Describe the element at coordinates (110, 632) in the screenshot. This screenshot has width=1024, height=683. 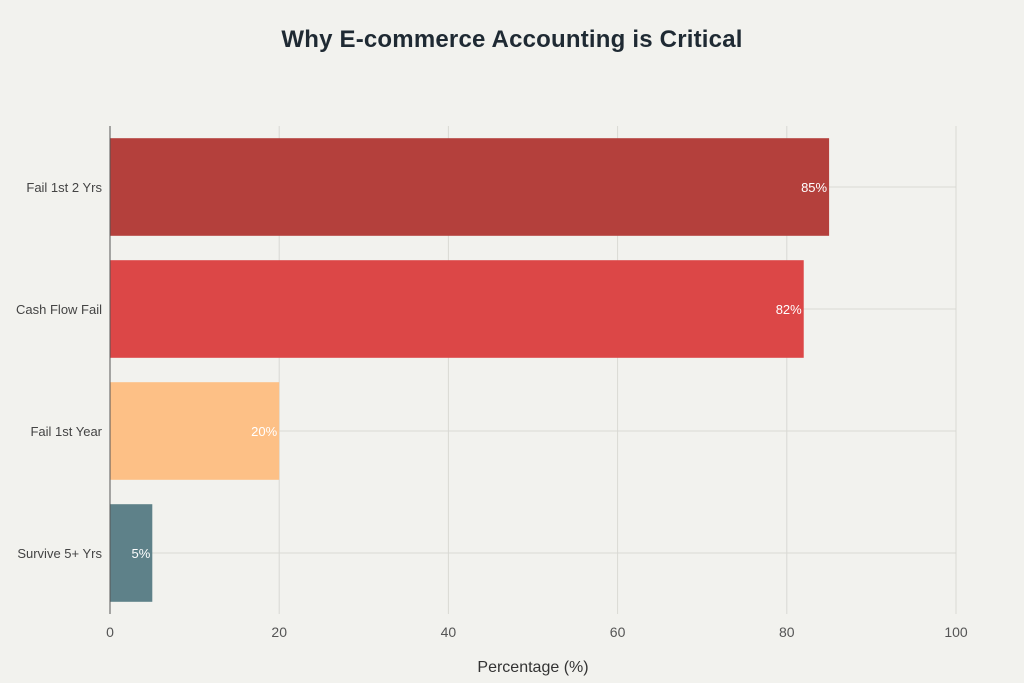
I see `x-tick-label: 0` at that location.